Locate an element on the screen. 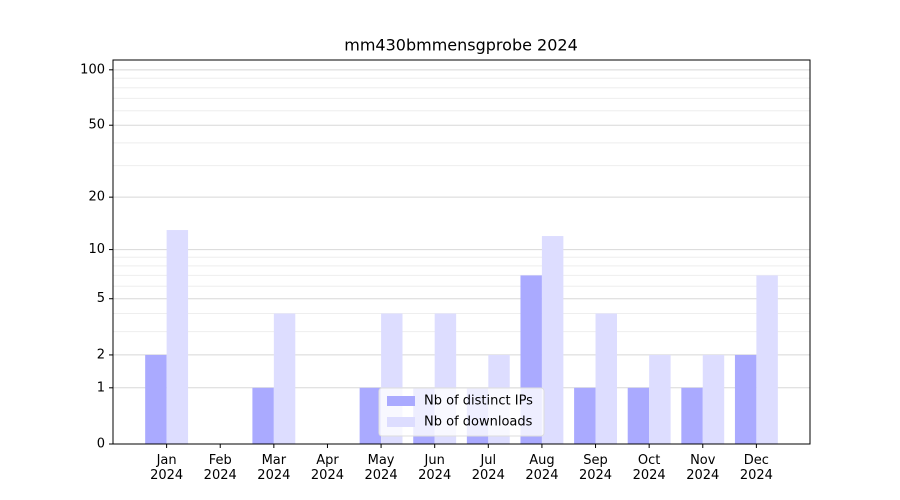 This screenshot has height=500, width=900. legend-label: Nb of downloads is located at coordinates (478, 422).